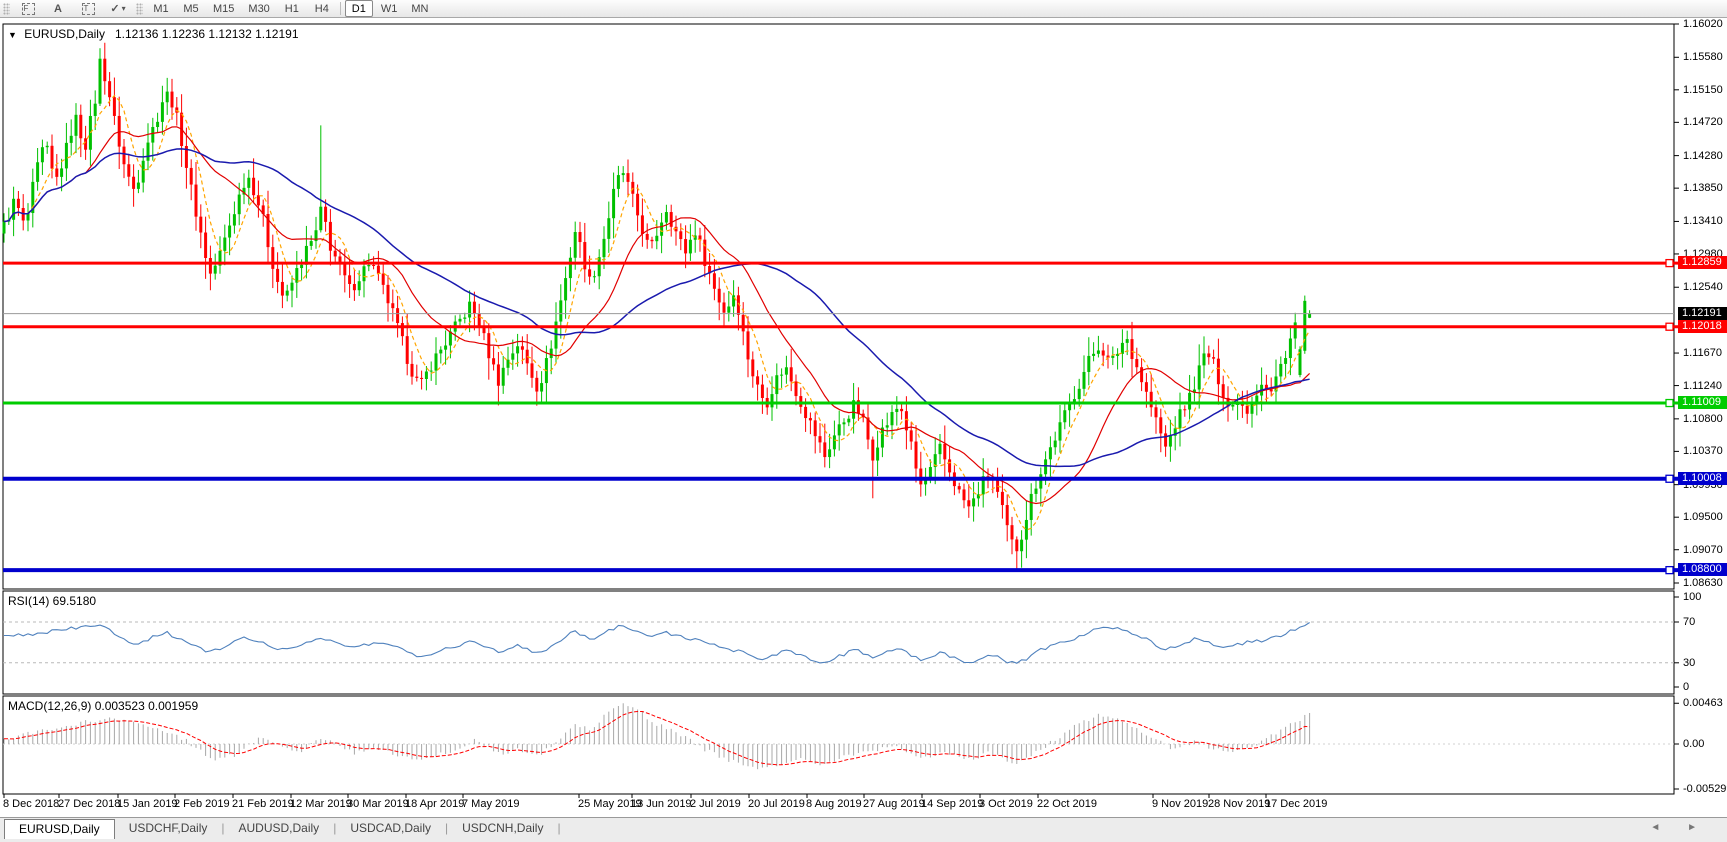 This screenshot has height=842, width=1727. I want to click on timeframe-button-mn: MN, so click(420, 8).